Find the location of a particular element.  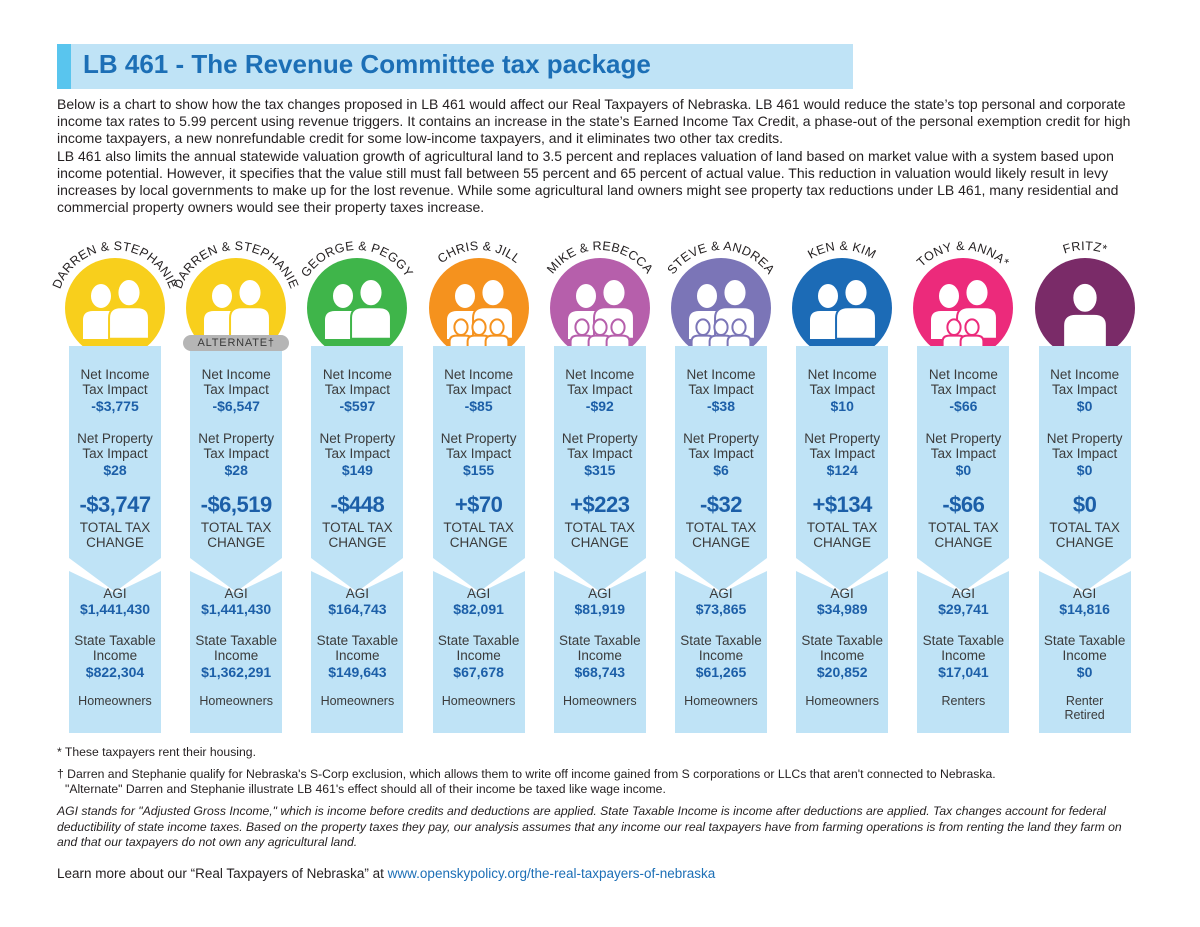

net-income-value: -$85 is located at coordinates (478, 406).